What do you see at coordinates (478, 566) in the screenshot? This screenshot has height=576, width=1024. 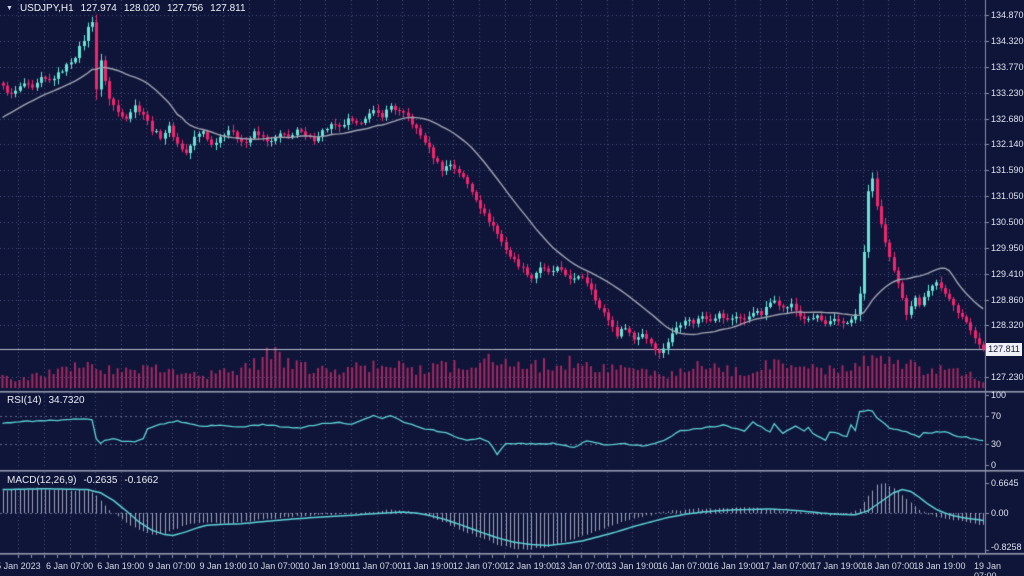 I see `time-tick-label: 12 Jan 07:00` at bounding box center [478, 566].